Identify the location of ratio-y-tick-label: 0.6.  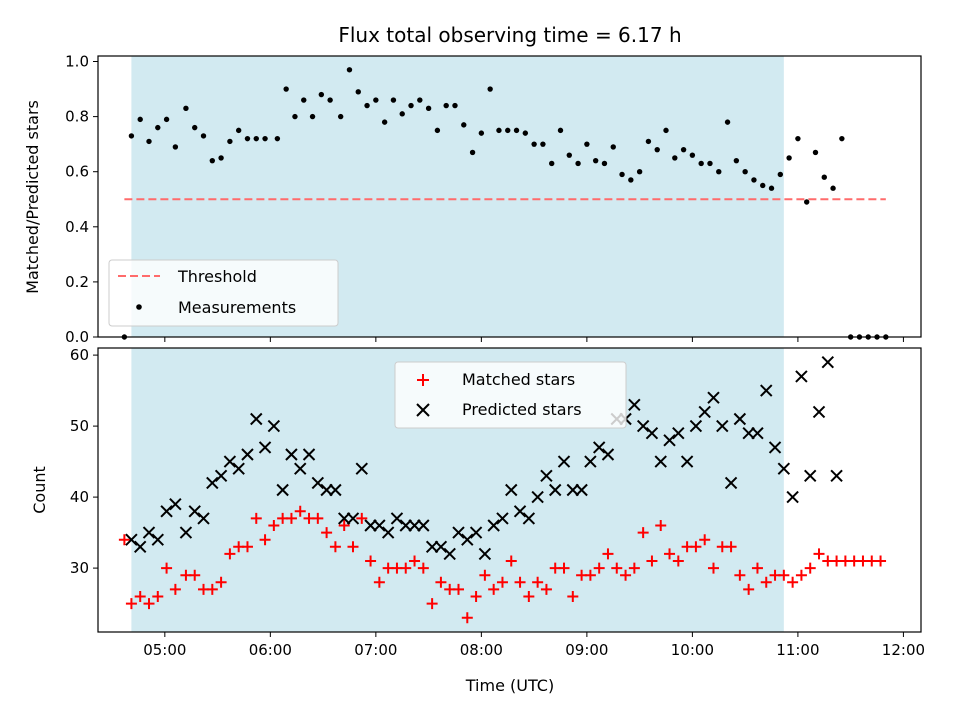
(77, 172).